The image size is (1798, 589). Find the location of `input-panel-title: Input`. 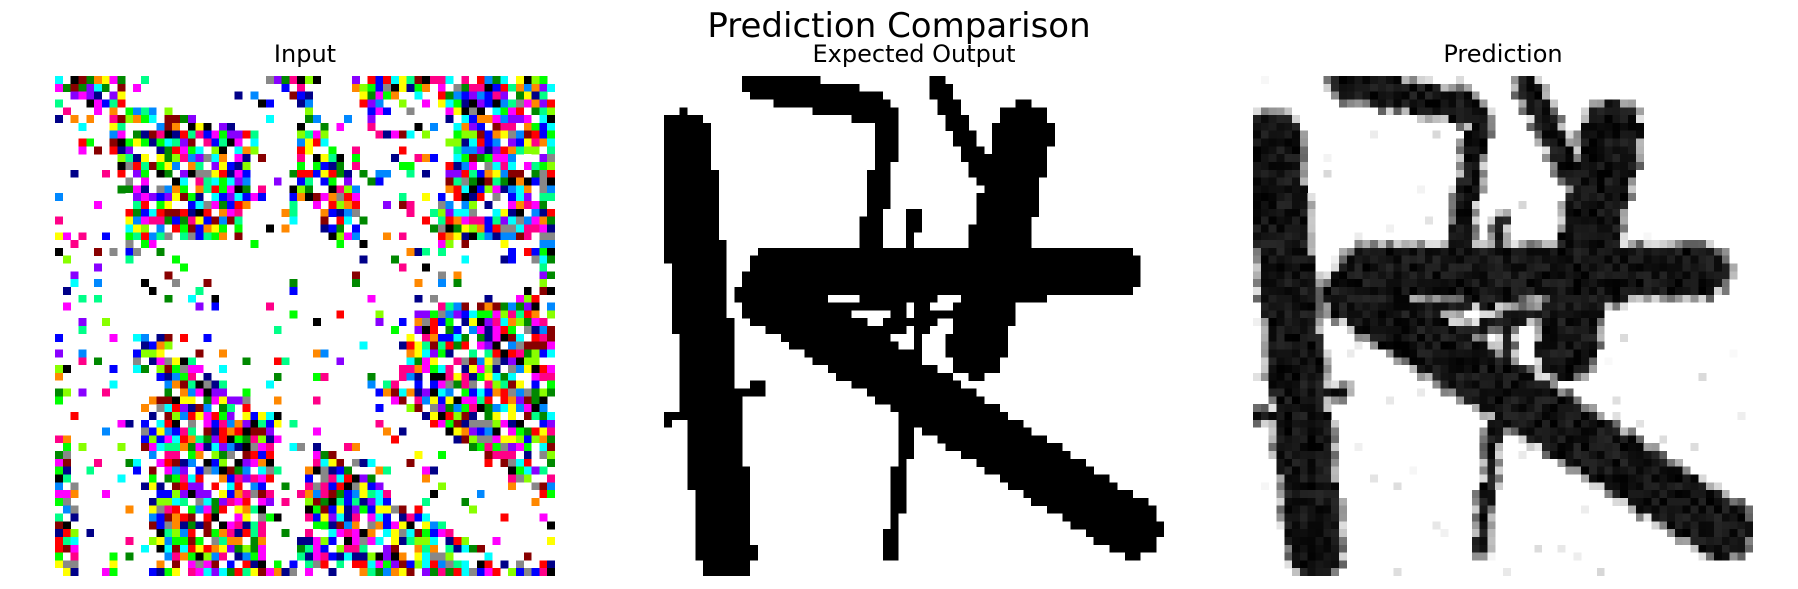

input-panel-title: Input is located at coordinates (305, 54).